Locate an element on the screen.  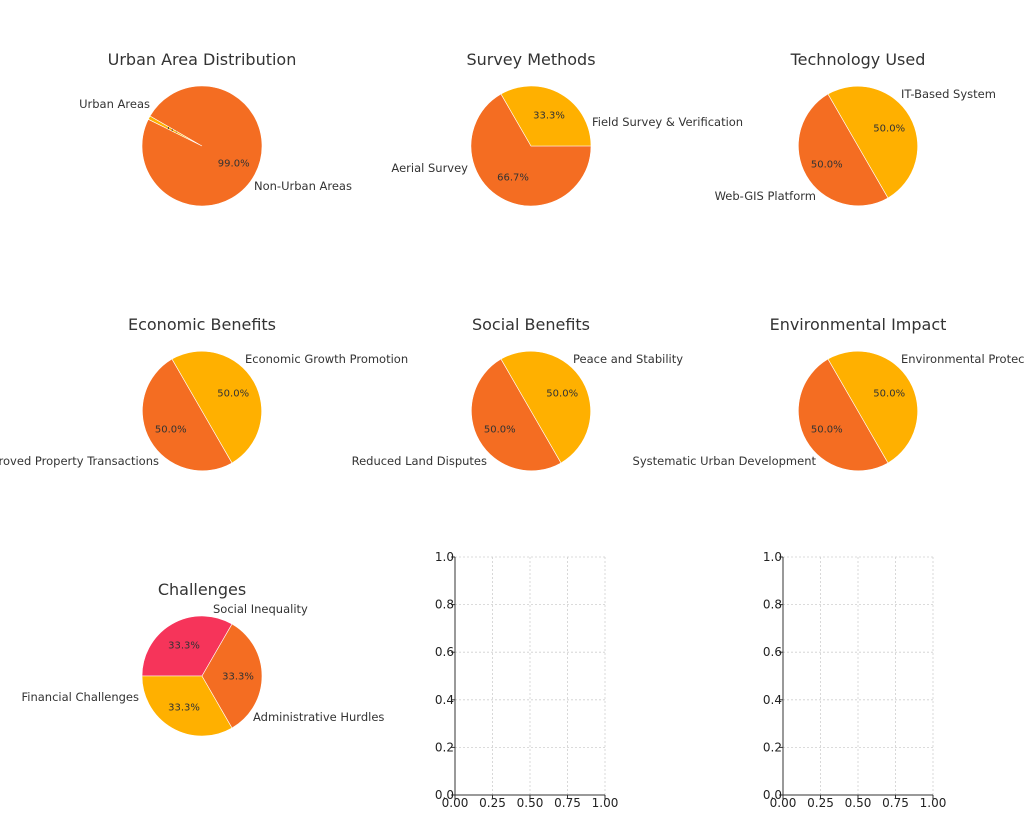
chart-title: Environmental Impact is located at coordinates (858, 324).